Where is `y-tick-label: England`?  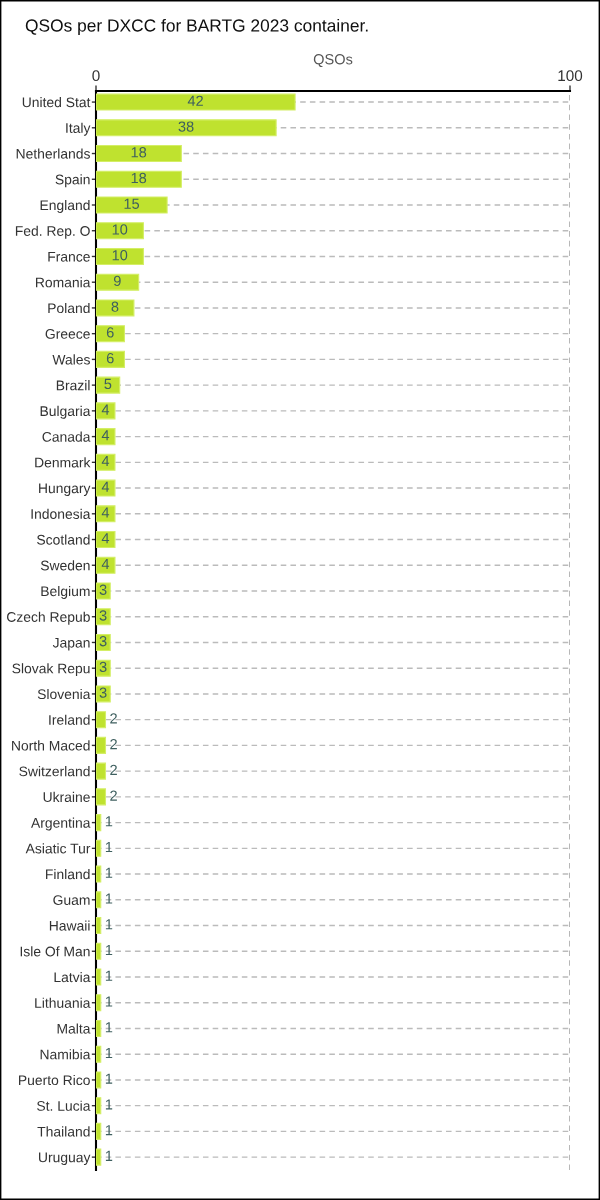 y-tick-label: England is located at coordinates (65, 206).